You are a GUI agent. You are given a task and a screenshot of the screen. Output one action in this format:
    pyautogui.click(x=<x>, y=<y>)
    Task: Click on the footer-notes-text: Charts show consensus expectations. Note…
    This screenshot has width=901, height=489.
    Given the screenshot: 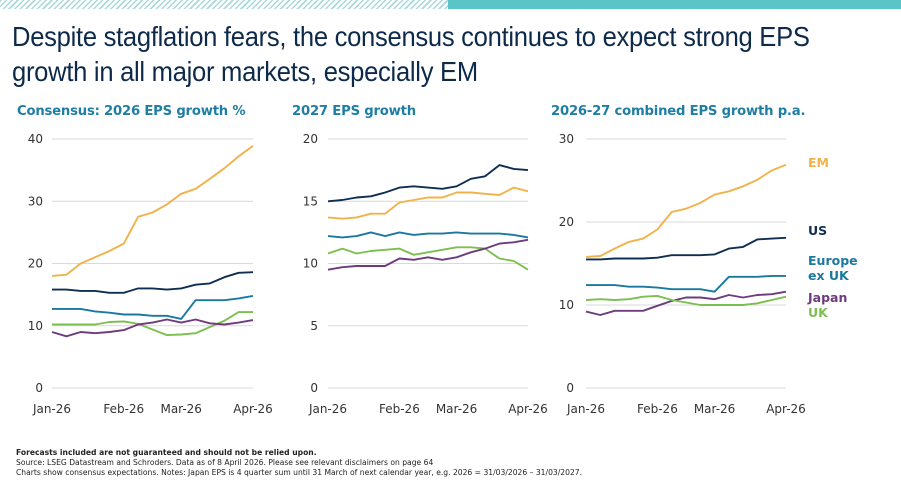 What is the action you would take?
    pyautogui.click(x=299, y=472)
    